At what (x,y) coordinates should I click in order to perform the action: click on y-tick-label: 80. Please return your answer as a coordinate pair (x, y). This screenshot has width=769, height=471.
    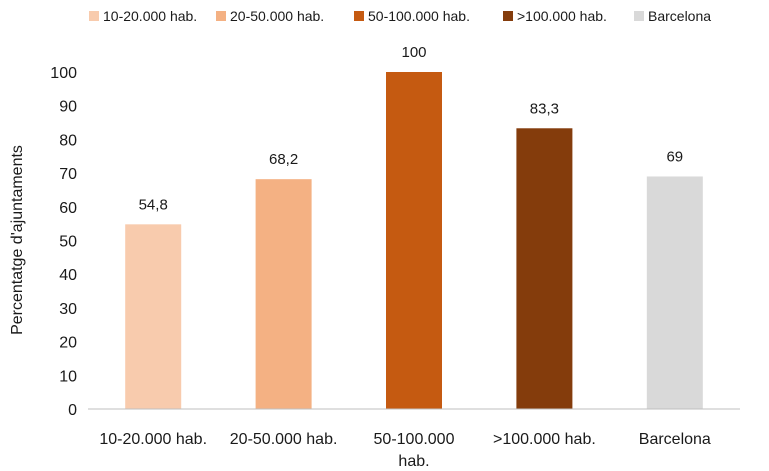
    Looking at the image, I should click on (68, 140).